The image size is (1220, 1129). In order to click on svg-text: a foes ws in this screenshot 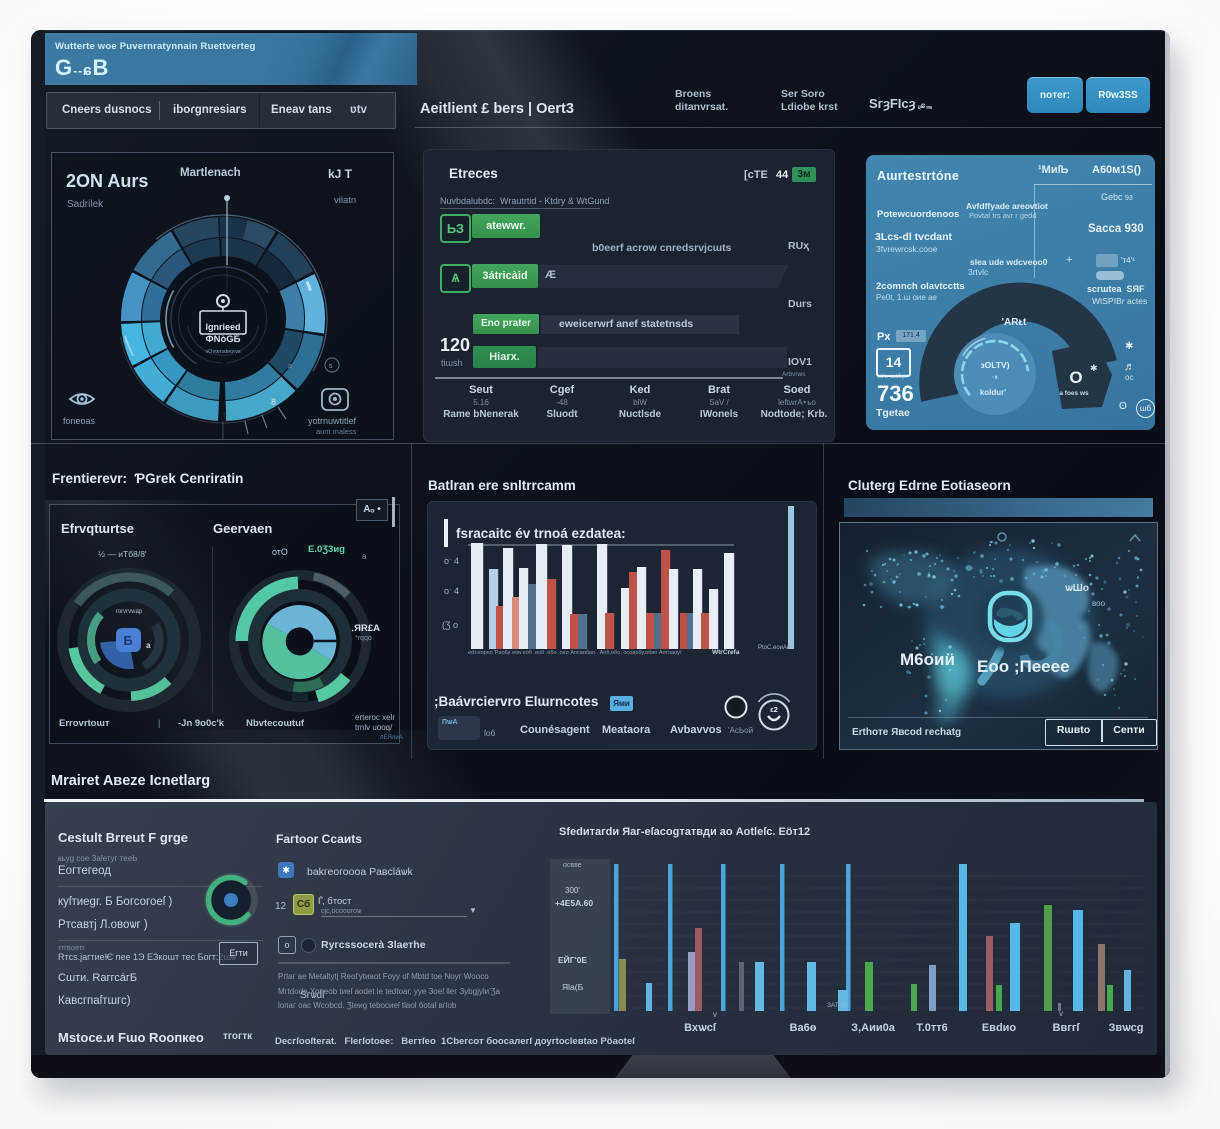, I will do `click(1074, 393)`.